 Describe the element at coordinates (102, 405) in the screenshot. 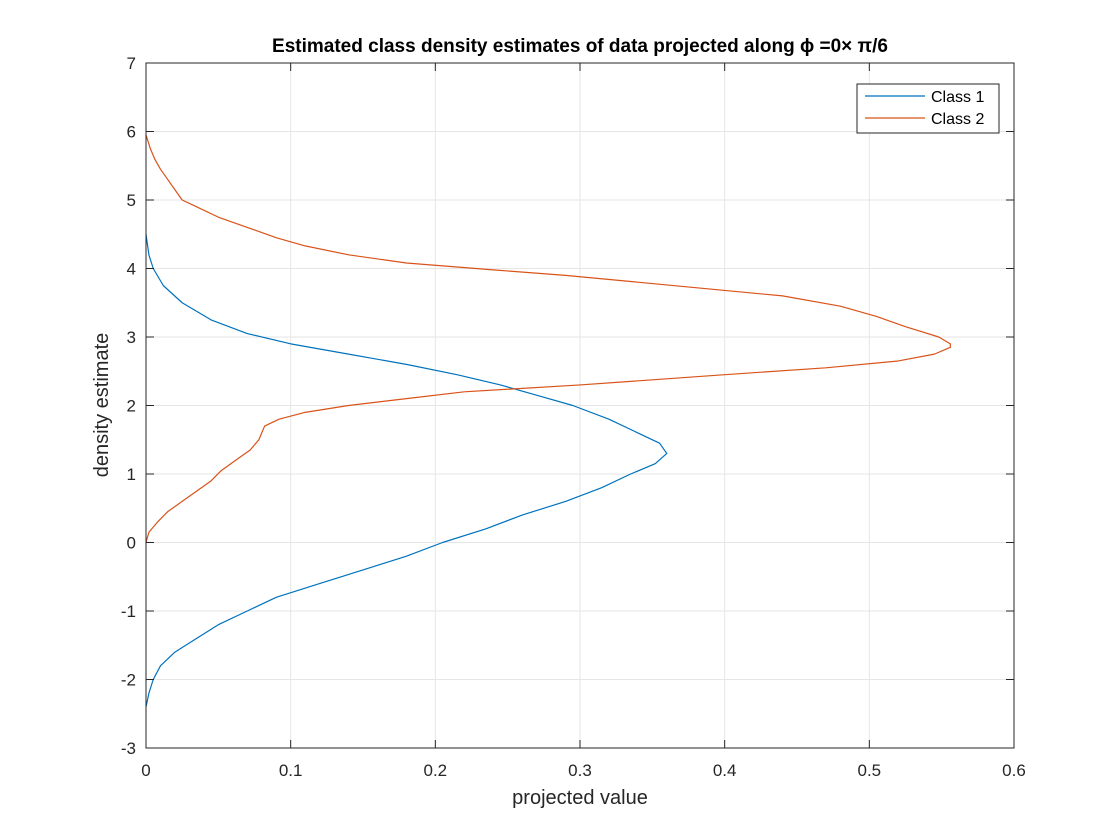

I see `y-axis-label: density estimate` at that location.